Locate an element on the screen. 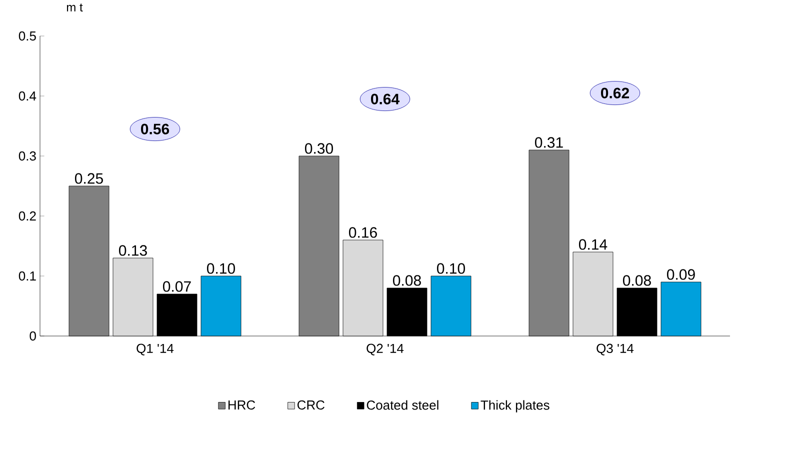  annotation: 0.56 is located at coordinates (155, 129).